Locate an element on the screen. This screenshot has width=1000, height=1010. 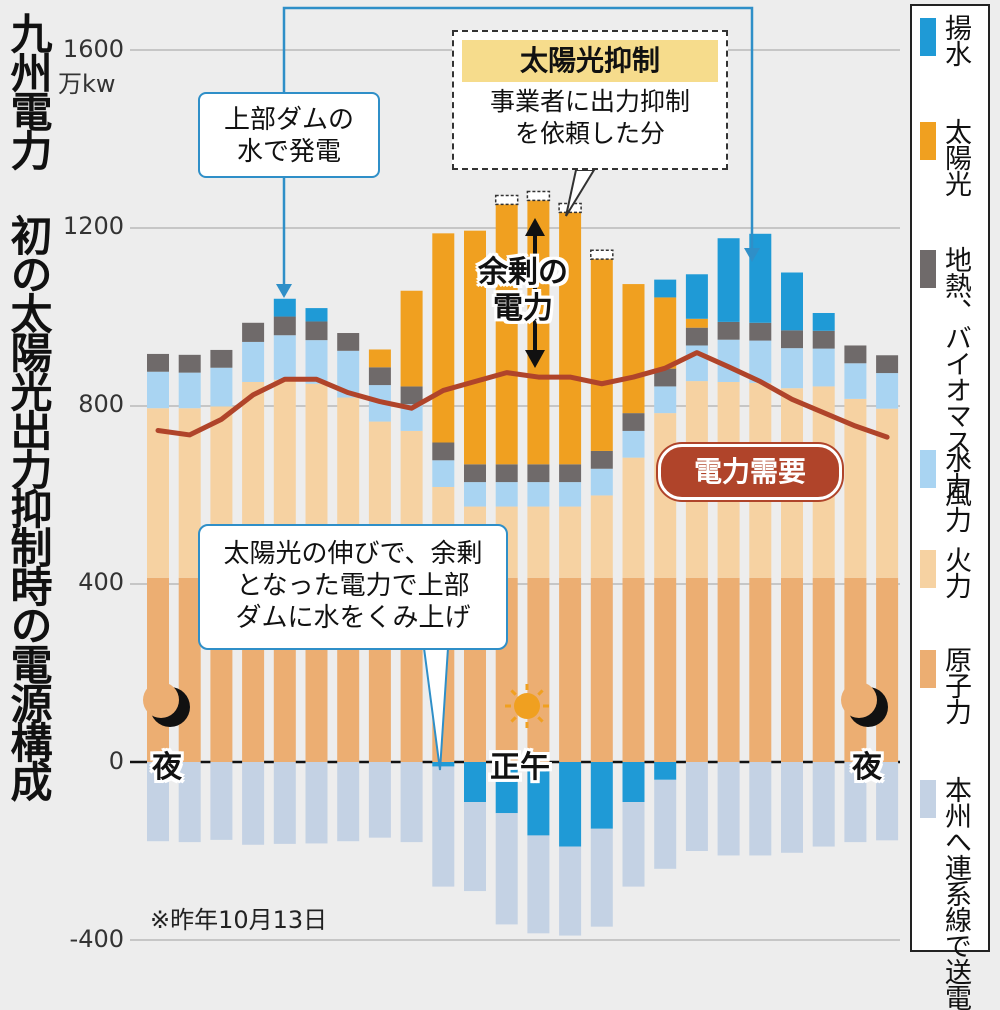
legend: 揚水 太陽光 地熱、バイオマス、風力 水力 火力 原子力 本州へ連系線で送電 is located at coordinates (950, 507).